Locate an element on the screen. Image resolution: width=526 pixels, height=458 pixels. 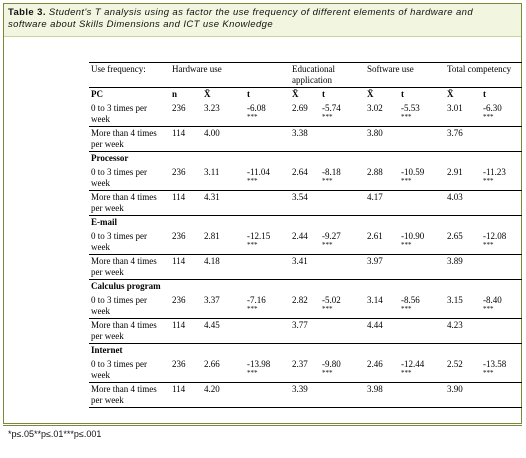
cell-hardware-mean: 2.66 is located at coordinates (212, 364).